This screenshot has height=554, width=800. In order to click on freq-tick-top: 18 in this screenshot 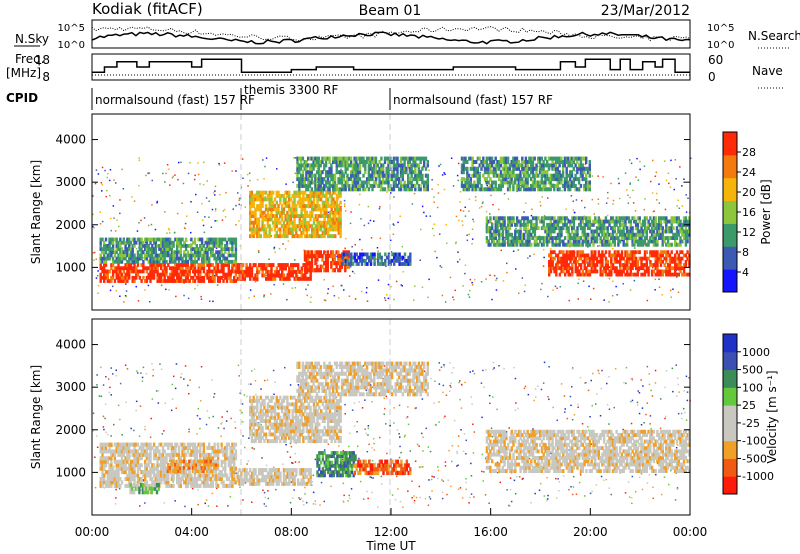, I will do `click(42, 60)`.